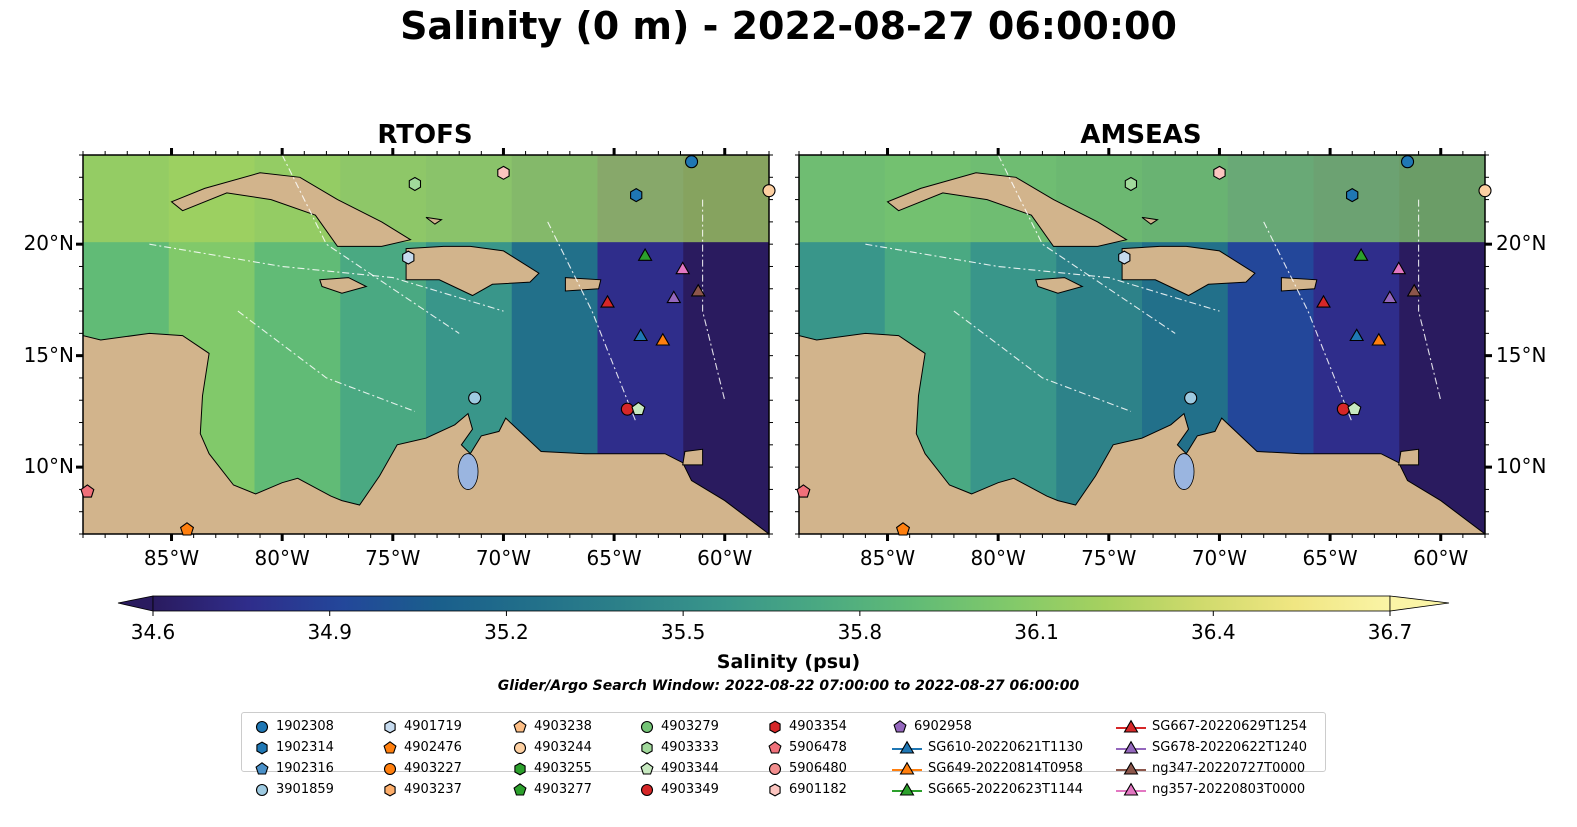  What do you see at coordinates (690, 768) in the screenshot?
I see `legend-label: 4903344` at bounding box center [690, 768].